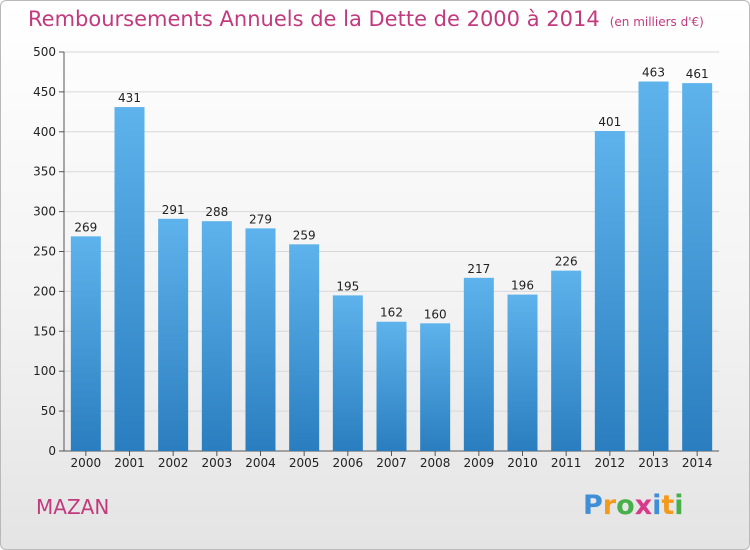 This screenshot has height=550, width=750. Describe the element at coordinates (260, 219) in the screenshot. I see `data-label: 279` at that location.